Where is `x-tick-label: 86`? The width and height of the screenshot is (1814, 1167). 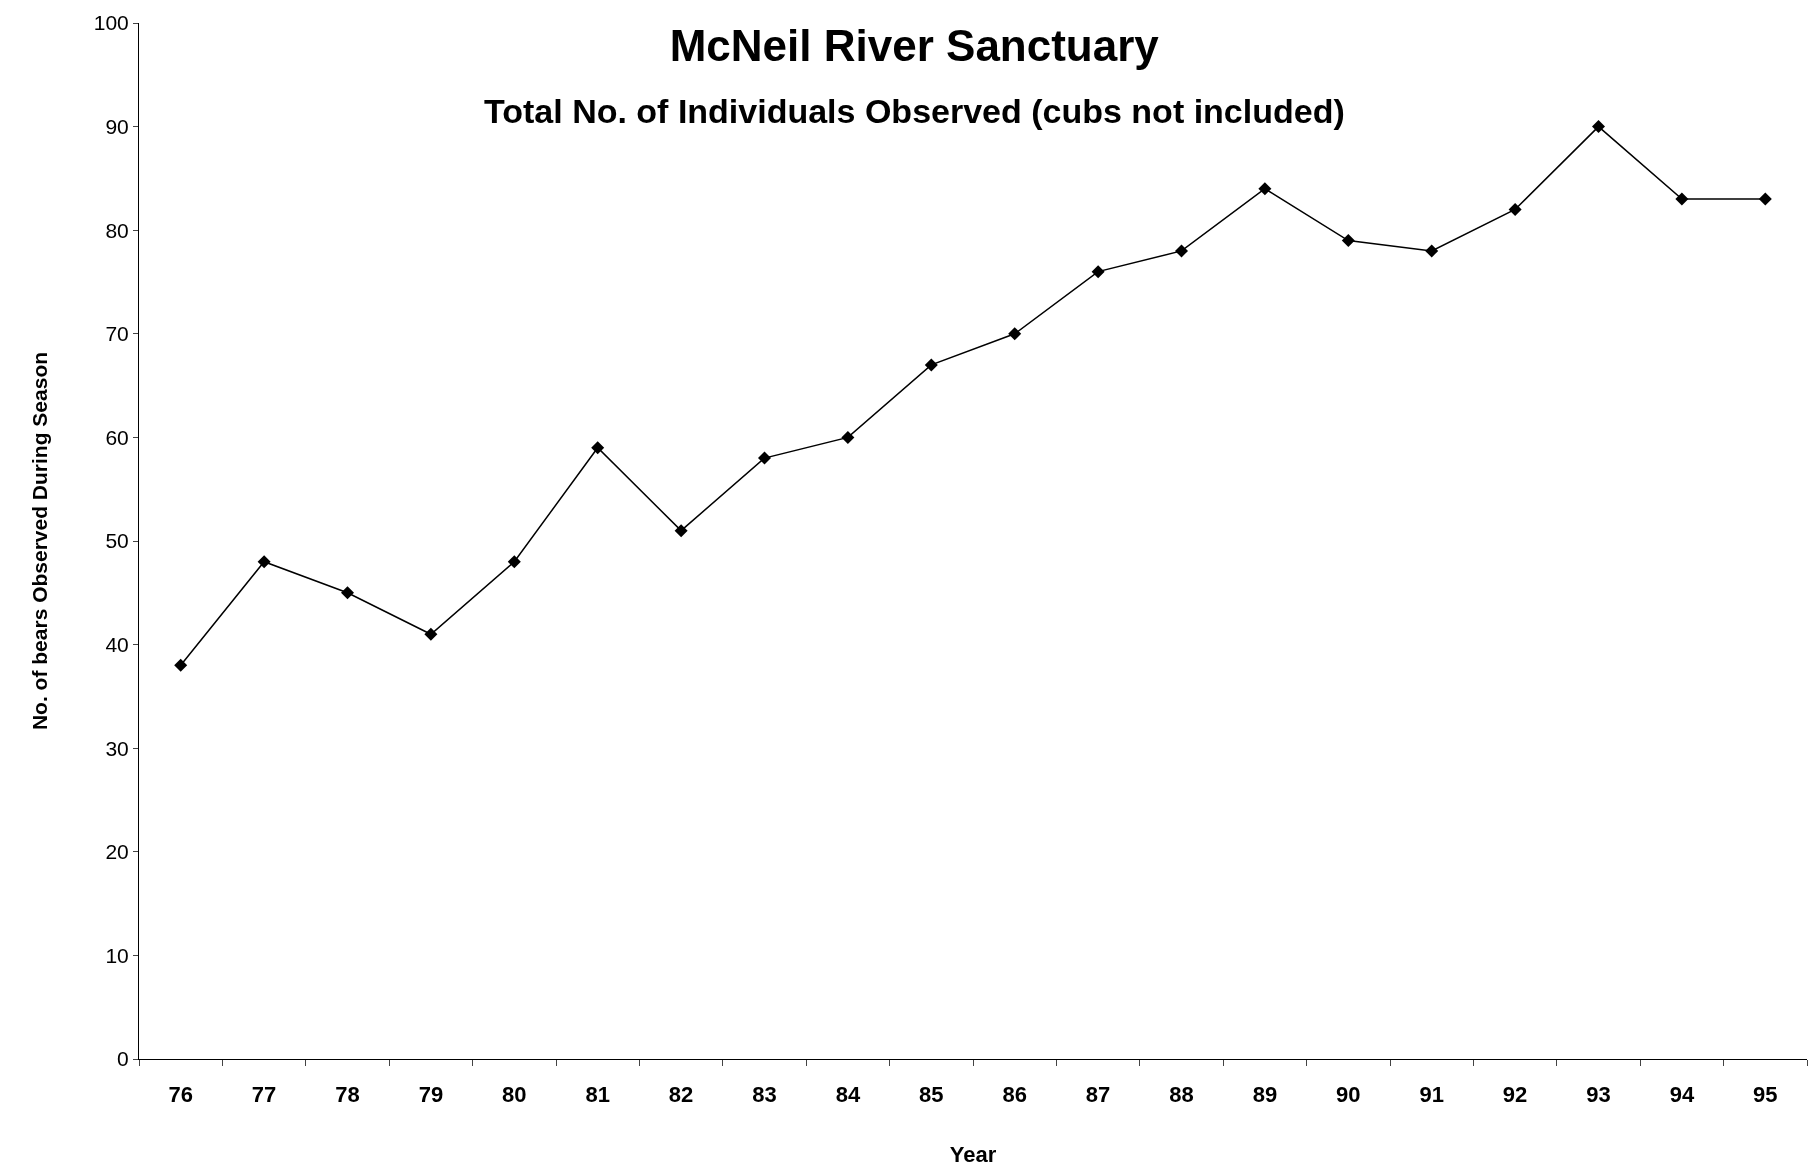 x-tick-label: 86 is located at coordinates (1014, 1095).